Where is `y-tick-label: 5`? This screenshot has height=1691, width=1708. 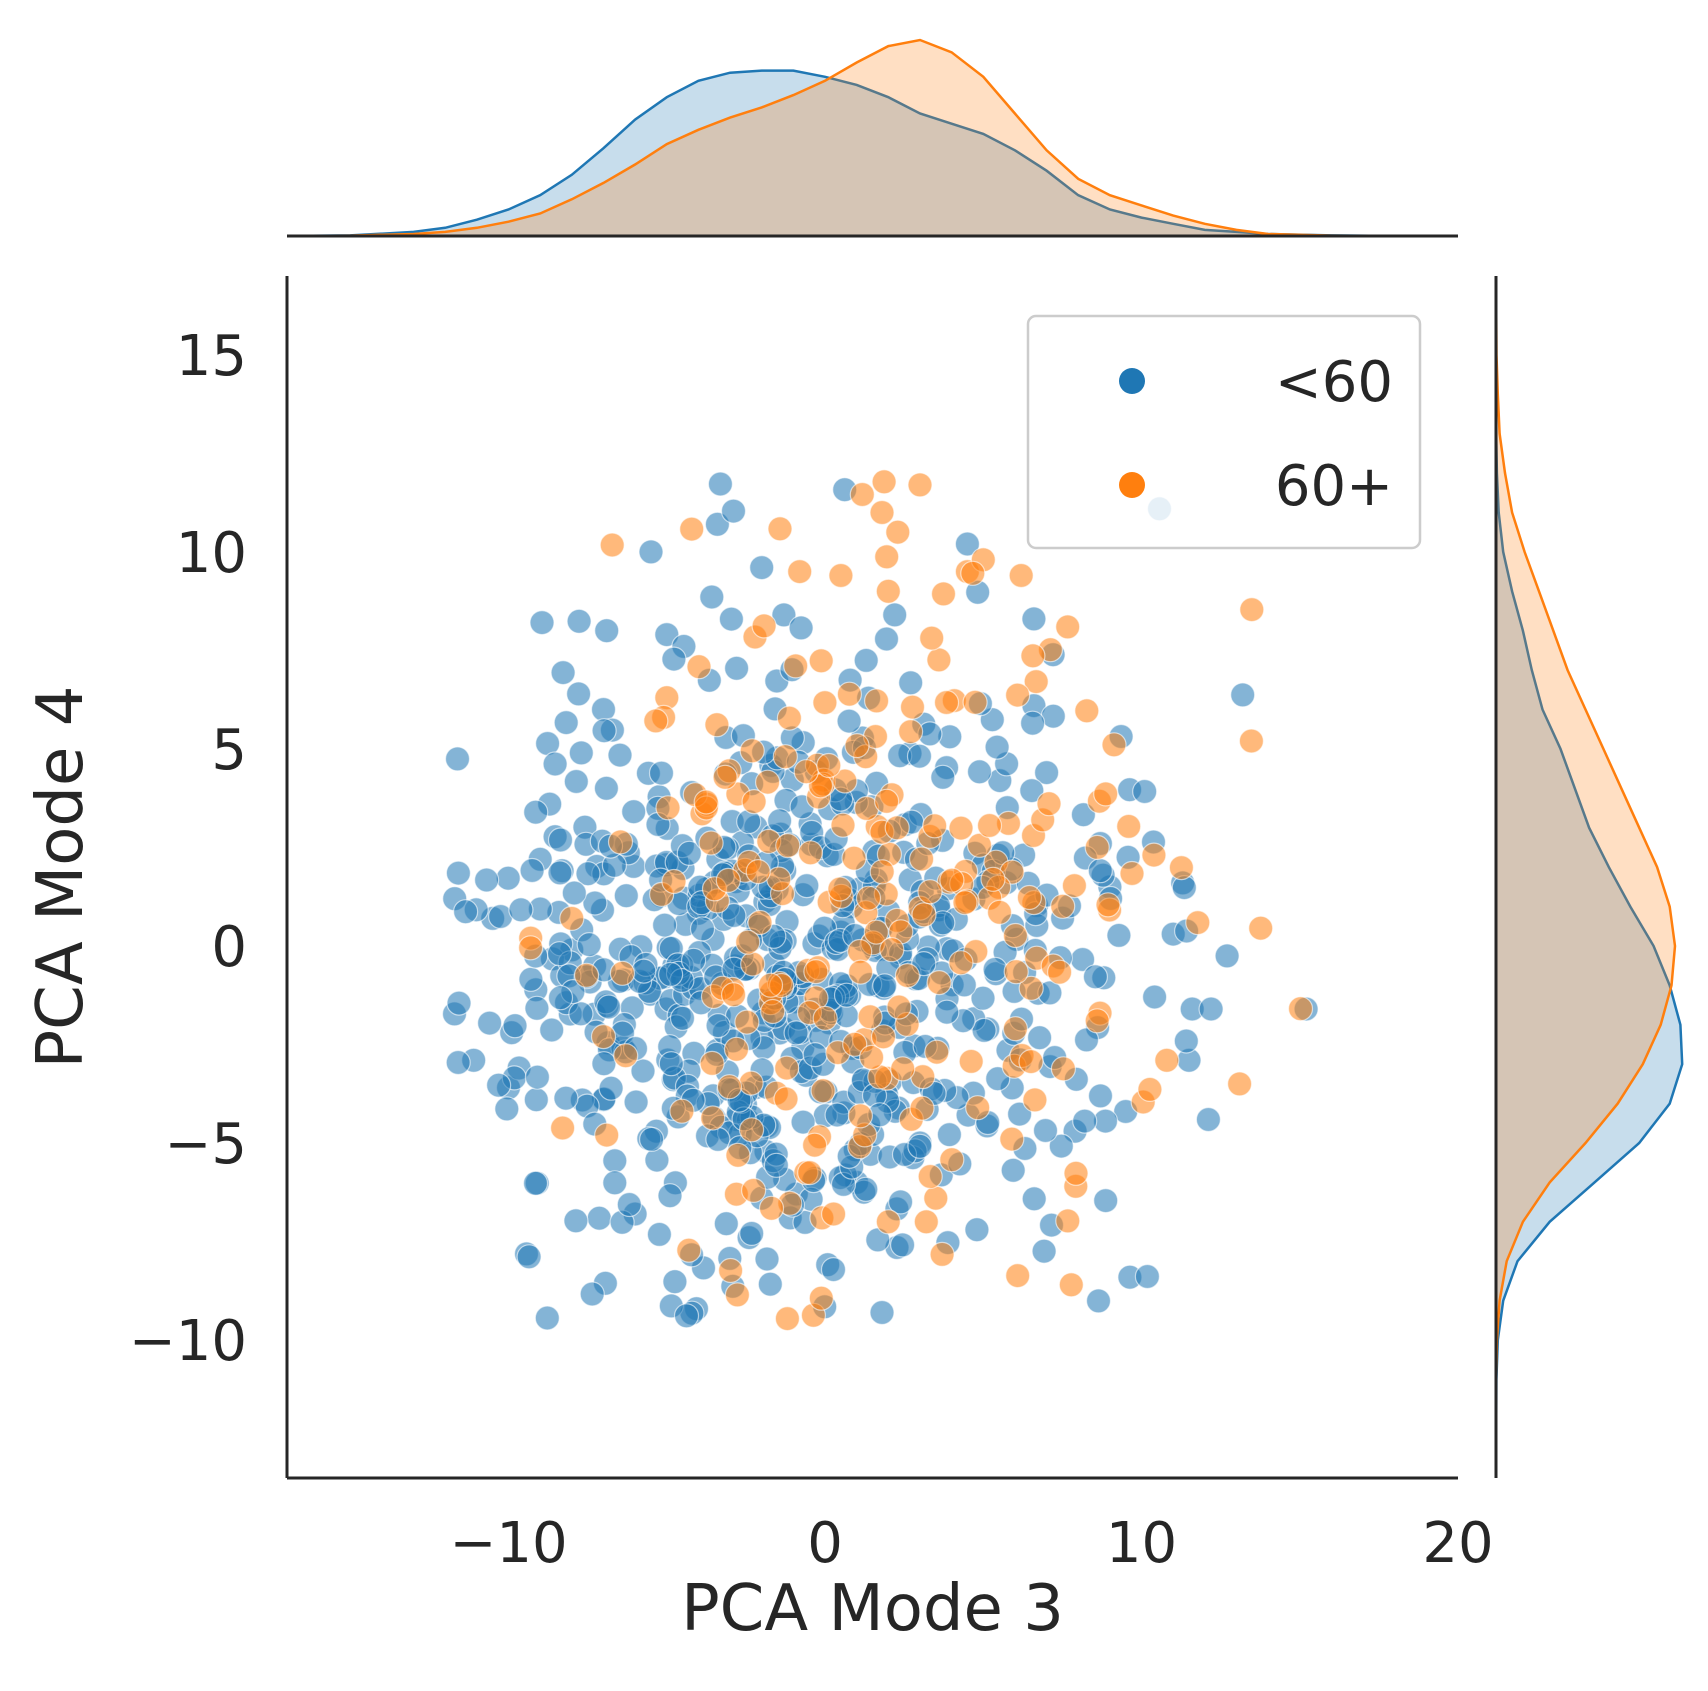
y-tick-label: 5 is located at coordinates (229, 750).